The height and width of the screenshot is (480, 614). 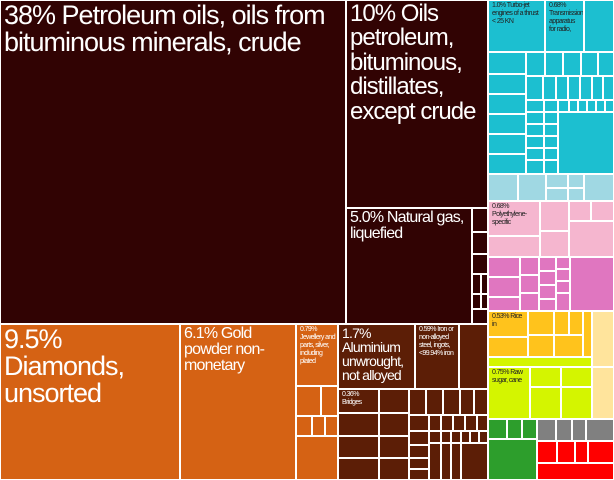 I want to click on cell-diamonds: 9.5% Diamonds, unsorted, so click(x=90, y=402).